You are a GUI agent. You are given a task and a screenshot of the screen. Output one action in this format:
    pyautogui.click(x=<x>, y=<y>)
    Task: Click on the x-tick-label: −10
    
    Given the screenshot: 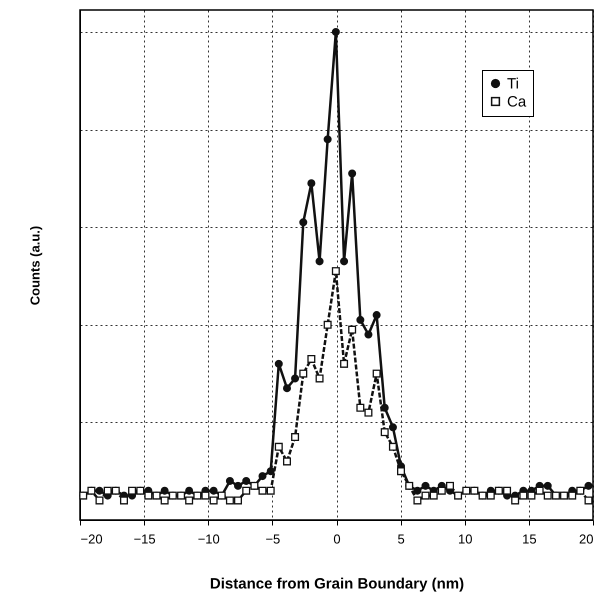 What is the action you would take?
    pyautogui.click(x=209, y=539)
    